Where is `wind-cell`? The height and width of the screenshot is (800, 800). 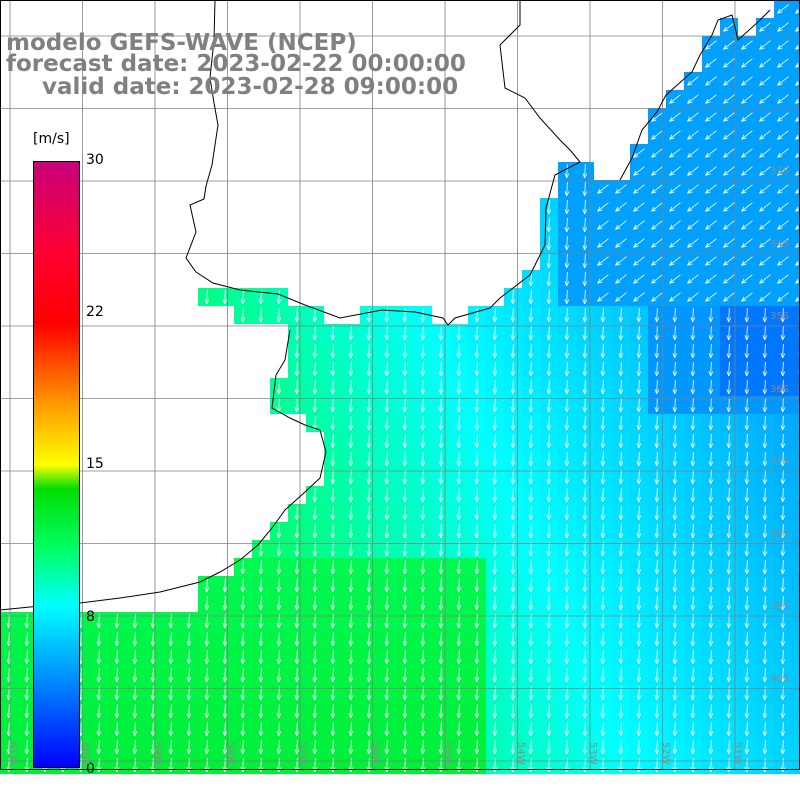
wind-cell is located at coordinates (796, 441).